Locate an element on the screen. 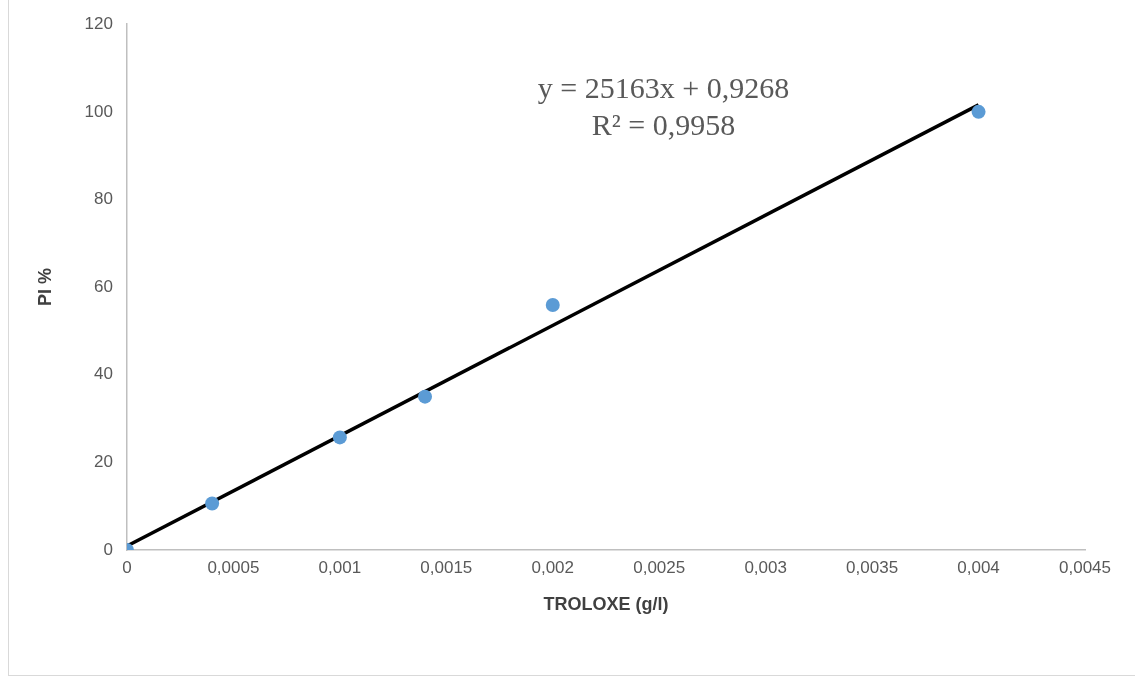 Image resolution: width=1136 pixels, height=677 pixels. annotation: R² = 0,9958 is located at coordinates (663, 125).